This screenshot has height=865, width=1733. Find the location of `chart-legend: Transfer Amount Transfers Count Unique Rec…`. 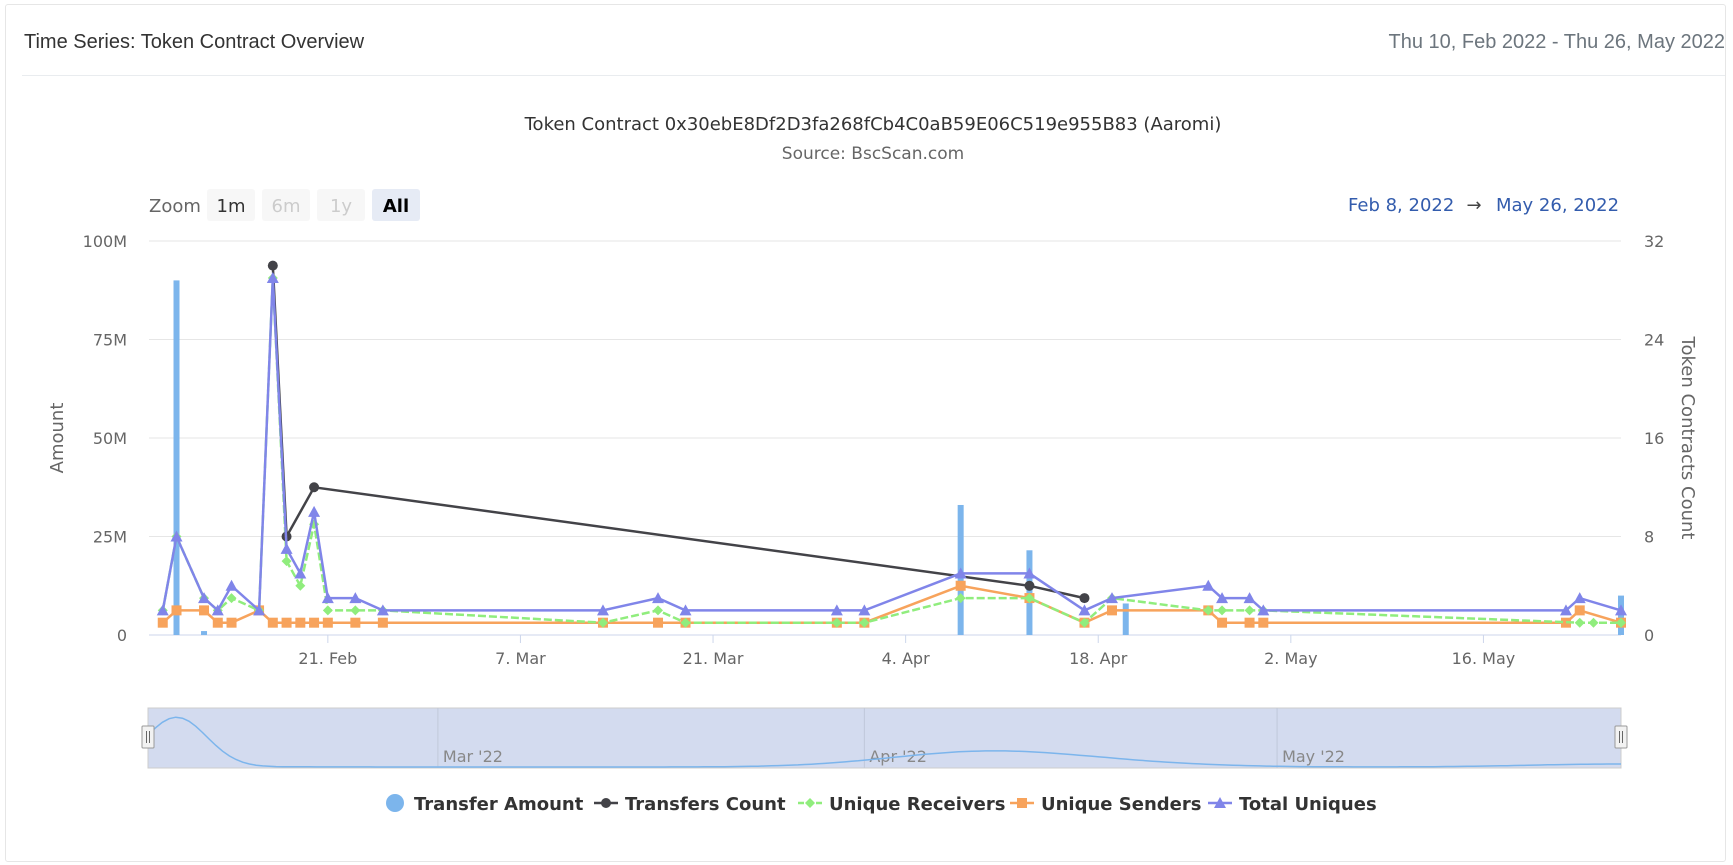

chart-legend: Transfer Amount Transfers Count Unique Rec… is located at coordinates (881, 804).